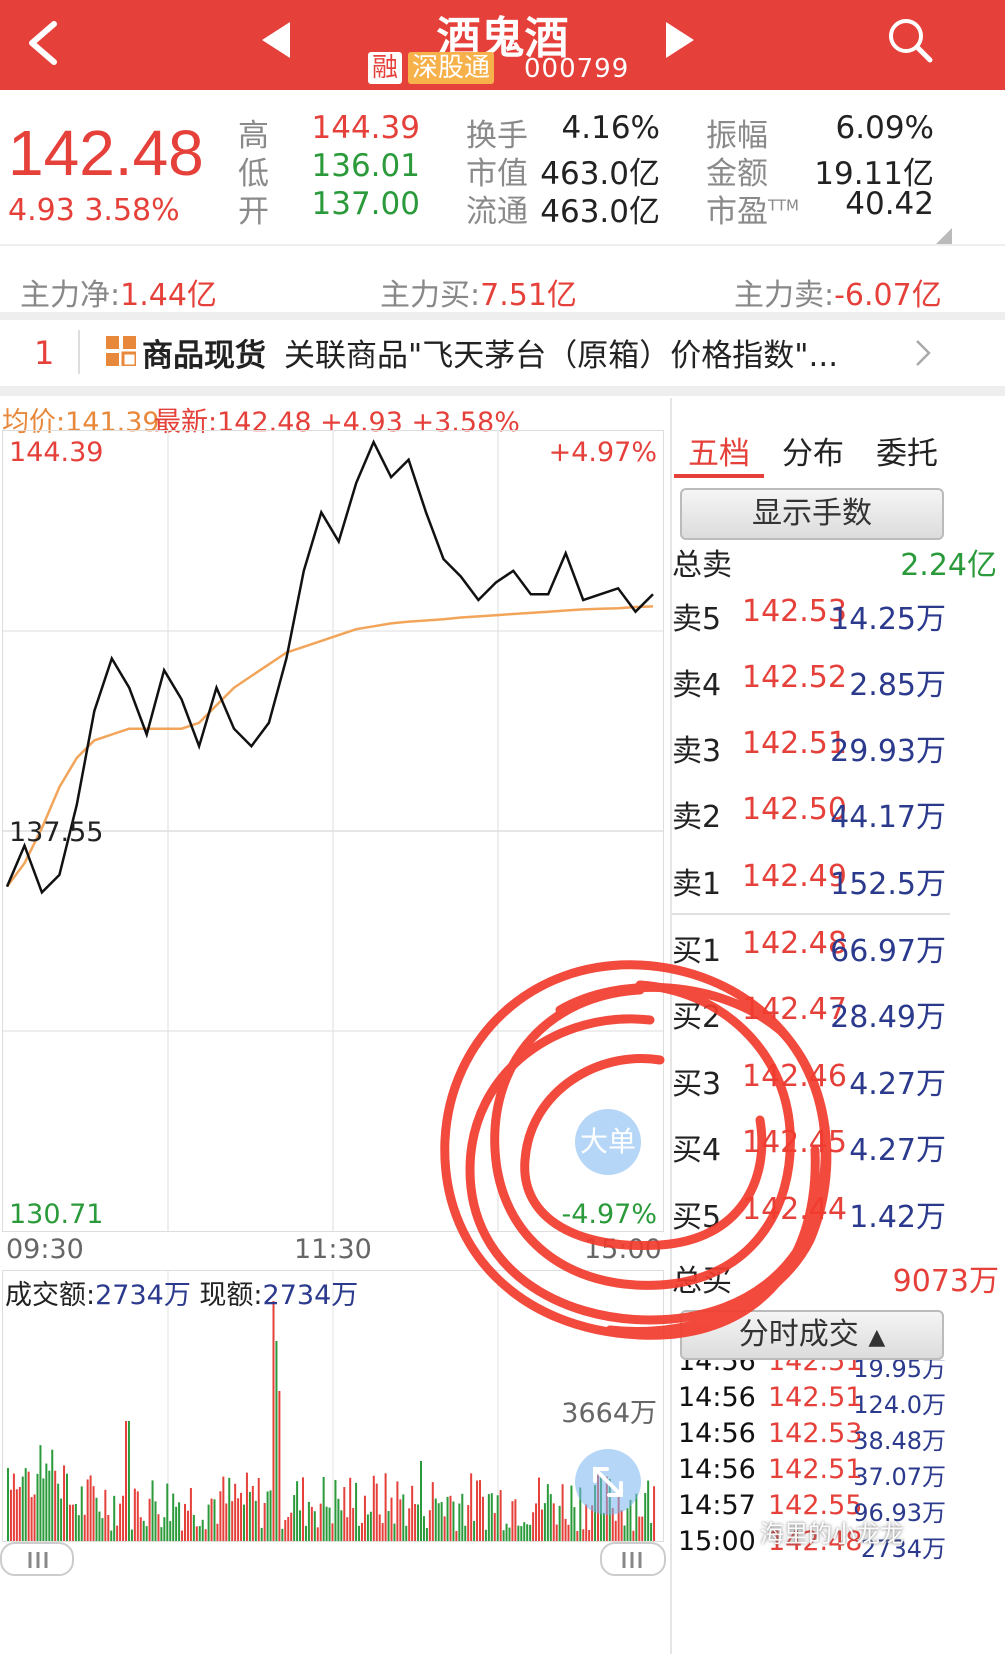 The width and height of the screenshot is (1005, 1654). I want to click on expand-icon, so click(608, 1482).